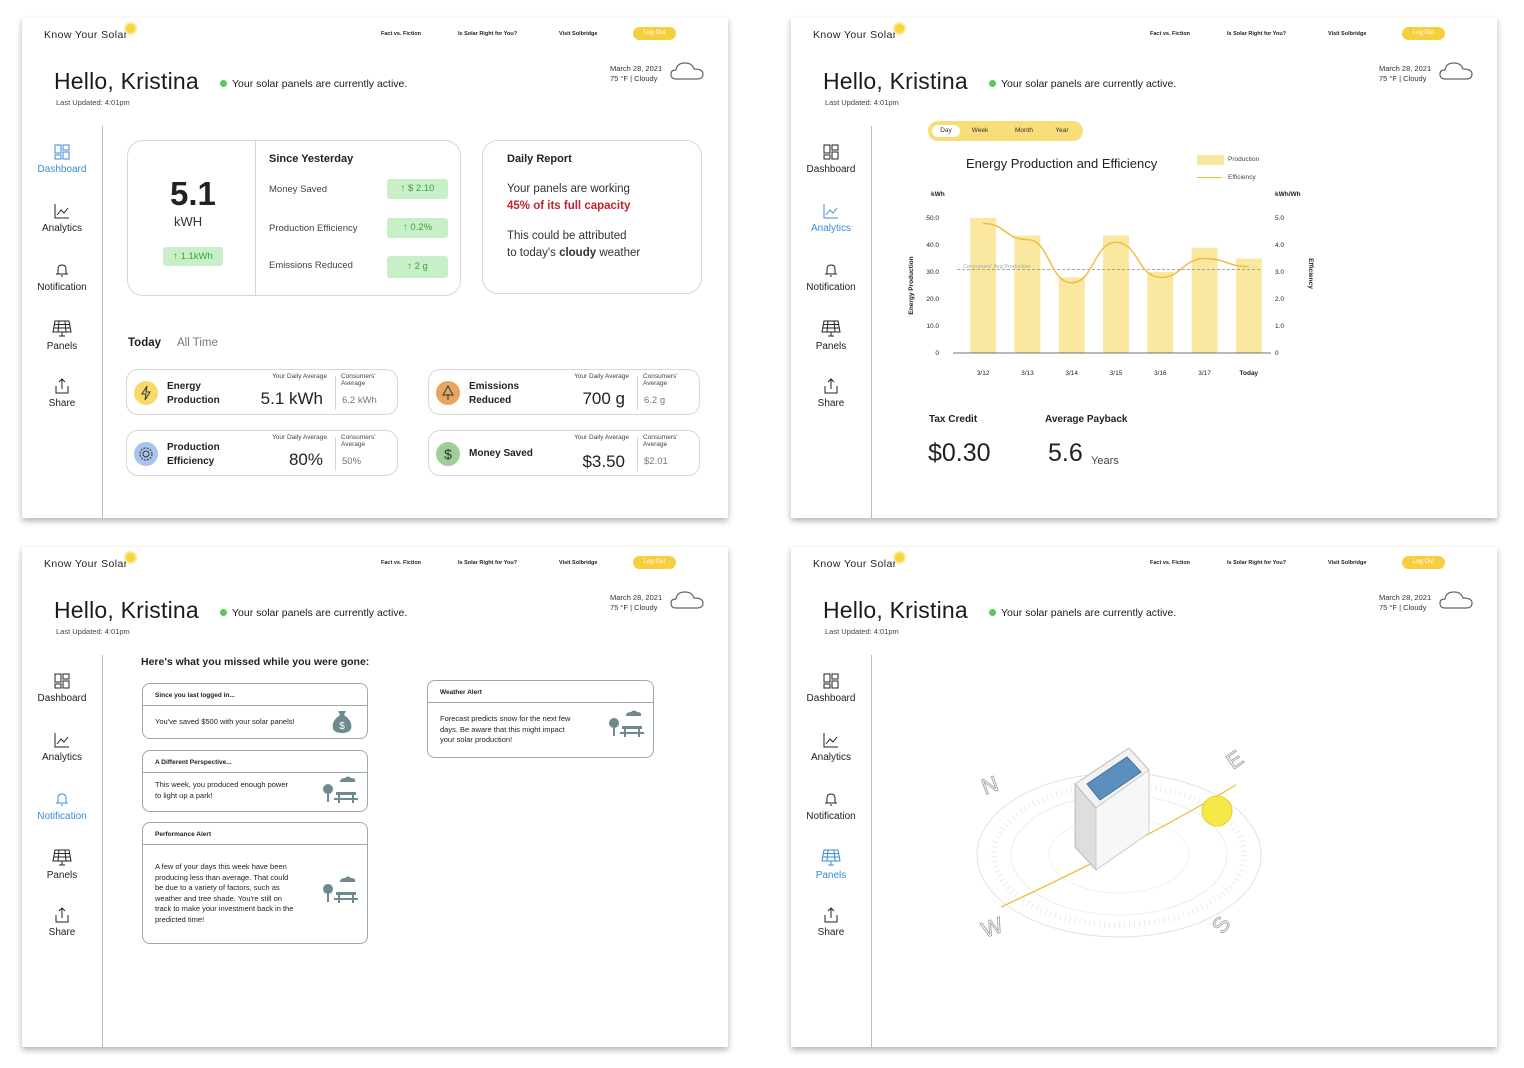  I want to click on y-axis-title: Energy Production, so click(911, 285).